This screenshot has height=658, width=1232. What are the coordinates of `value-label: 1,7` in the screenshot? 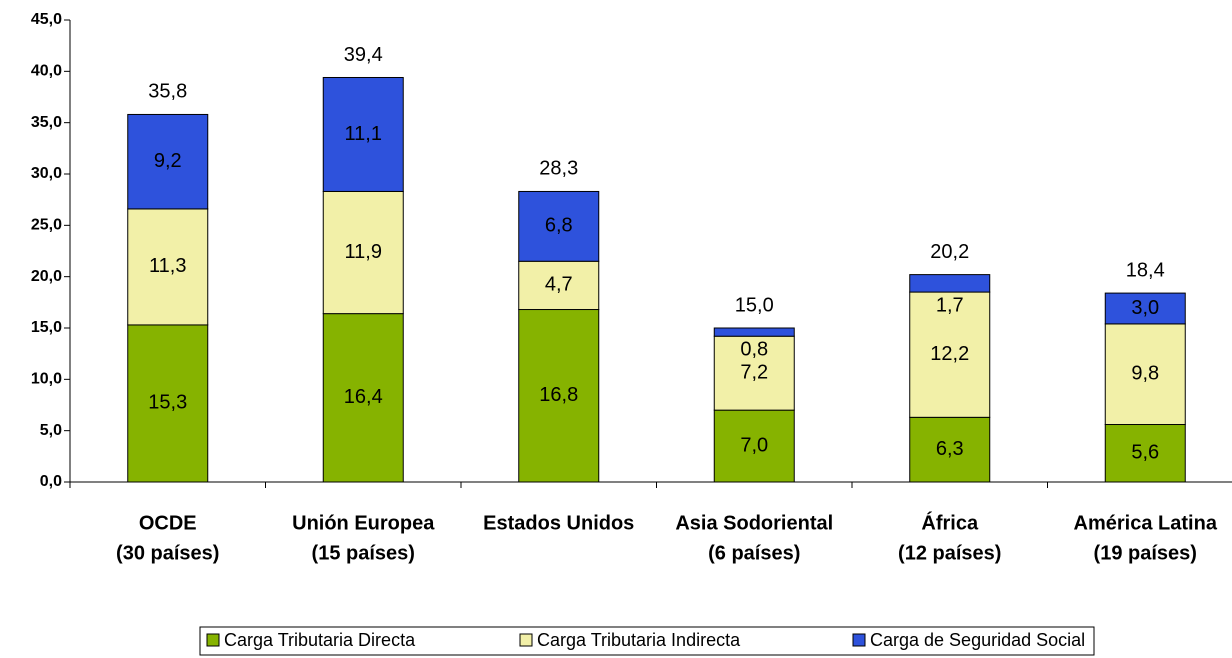 It's located at (950, 305).